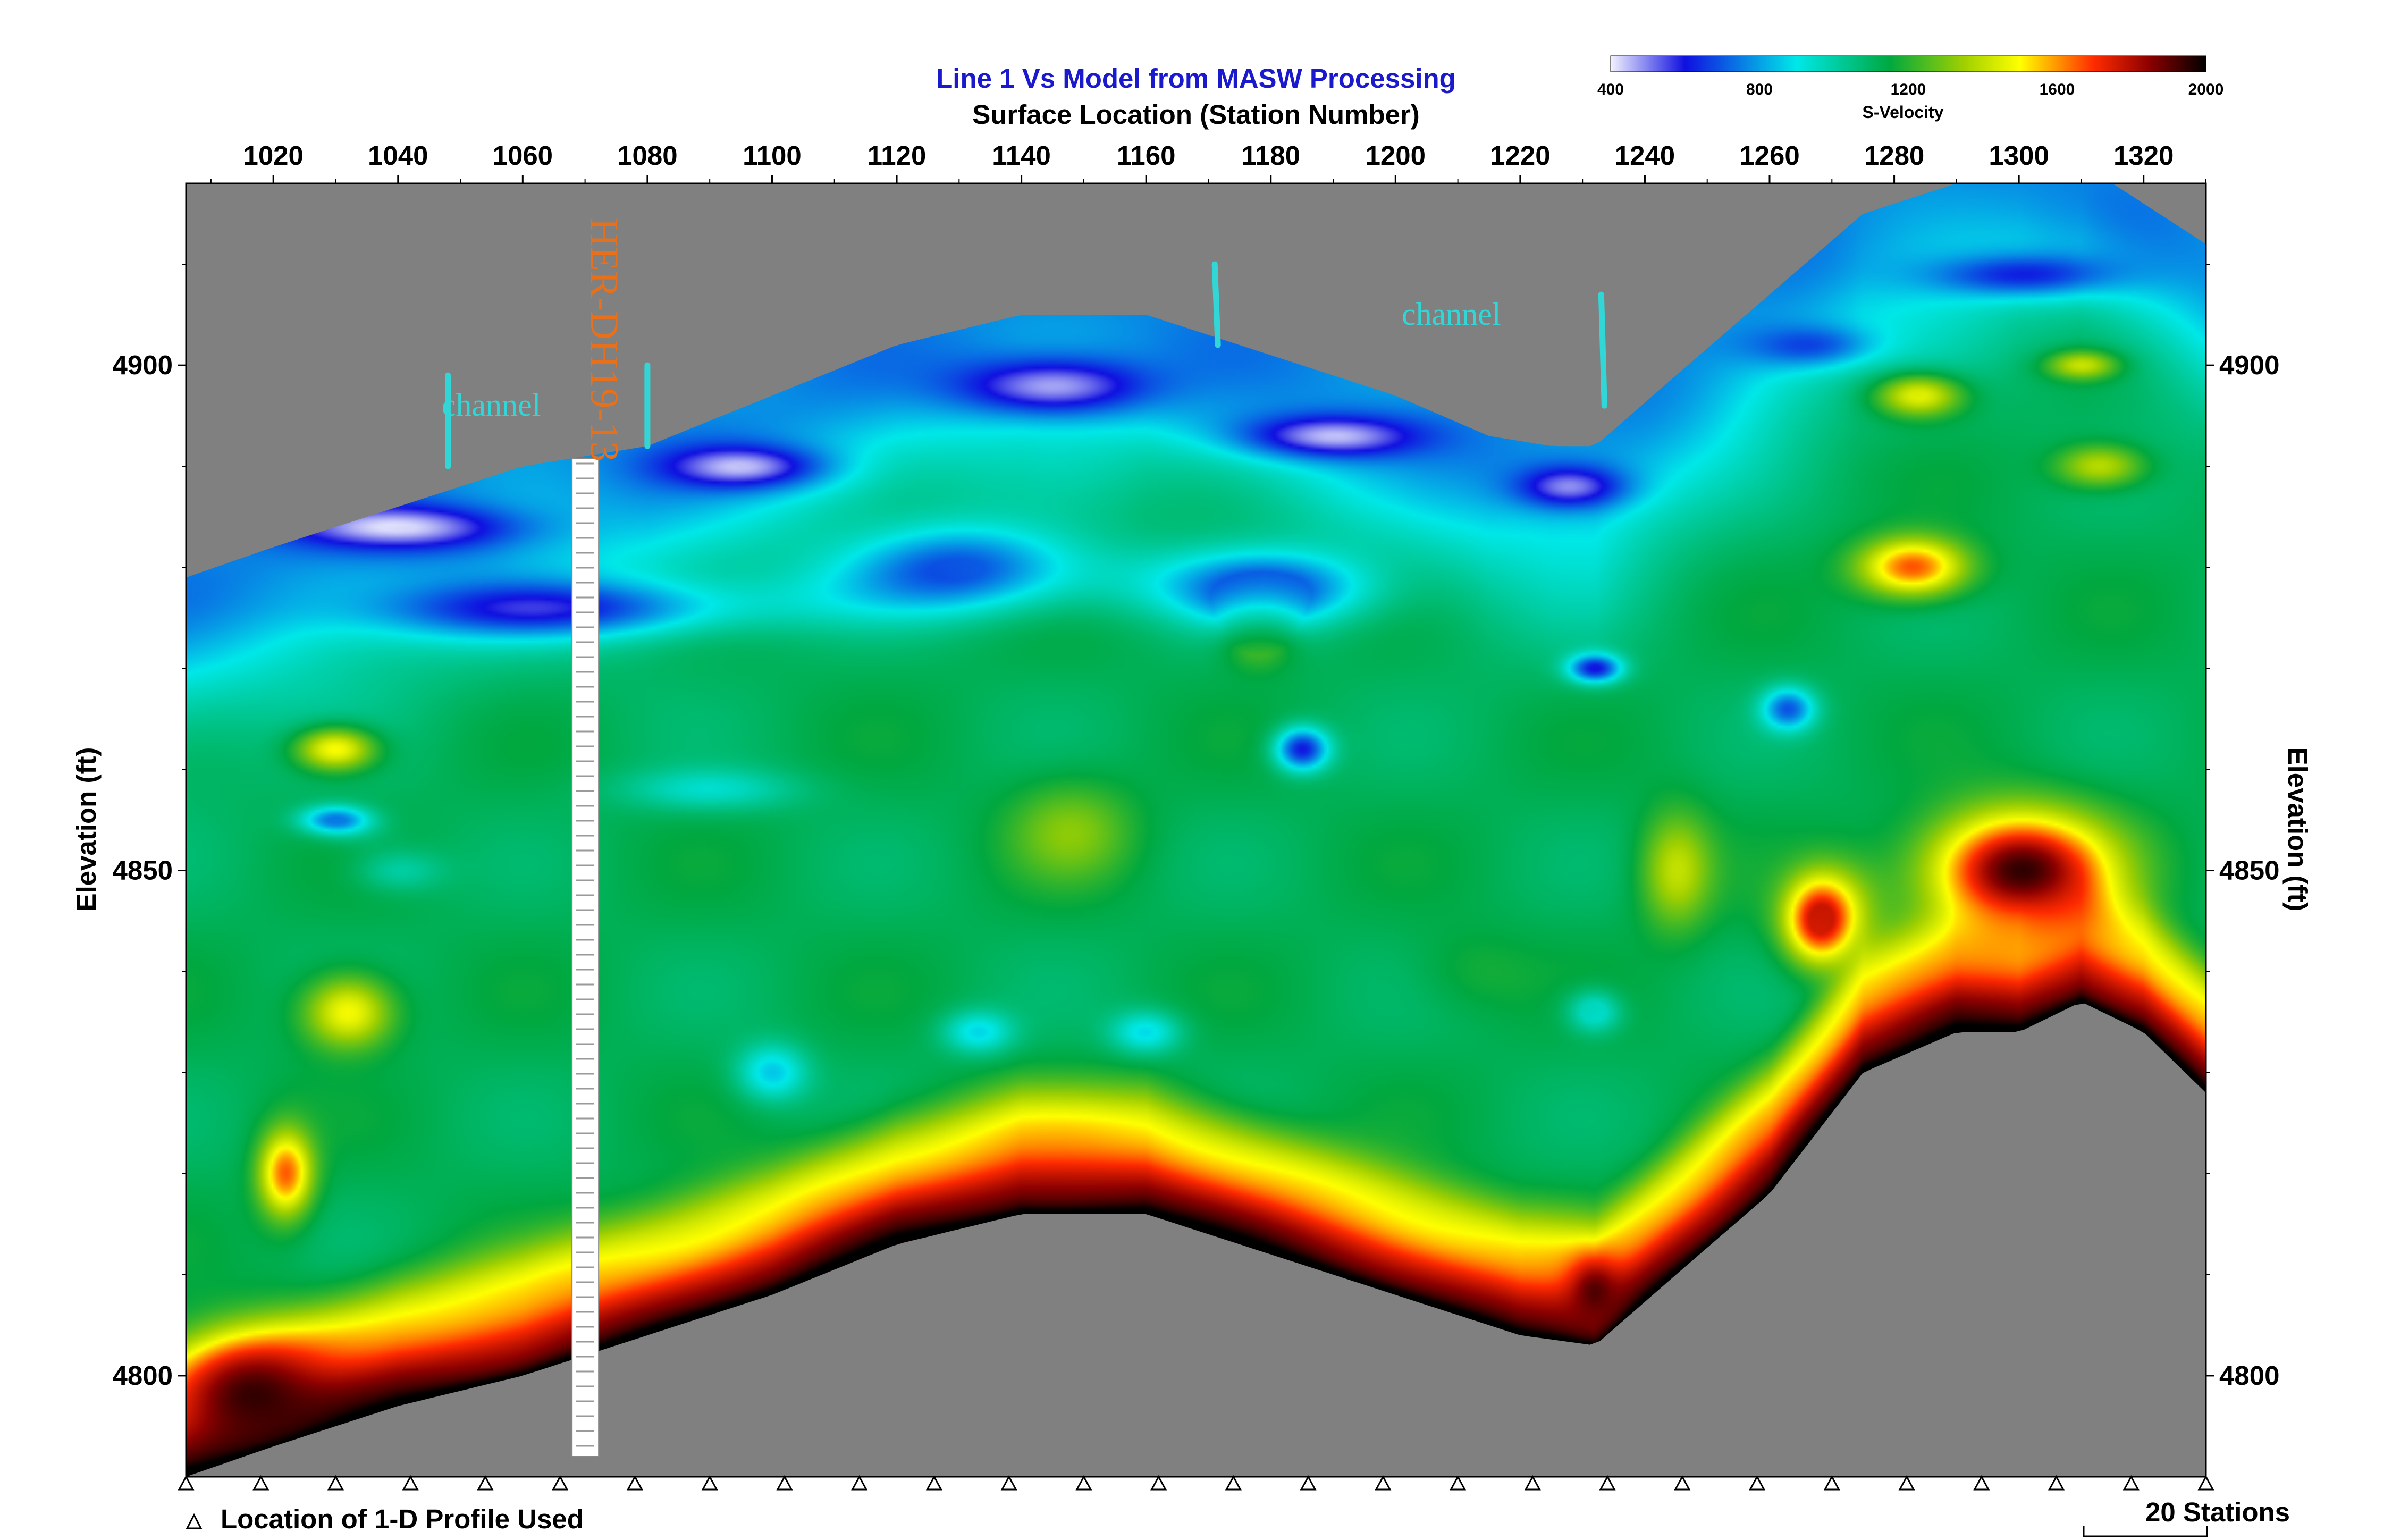  I want to click on profile-legend-label: Location of 1-D Profile Used, so click(402, 1519).